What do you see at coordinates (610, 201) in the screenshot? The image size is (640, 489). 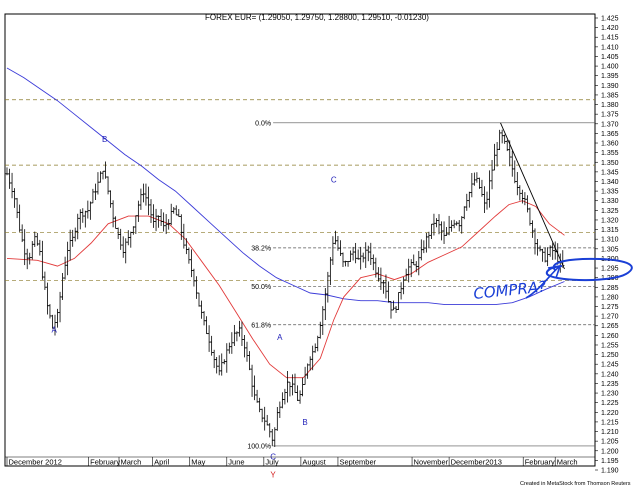 I see `y-tick-label: 1.330` at bounding box center [610, 201].